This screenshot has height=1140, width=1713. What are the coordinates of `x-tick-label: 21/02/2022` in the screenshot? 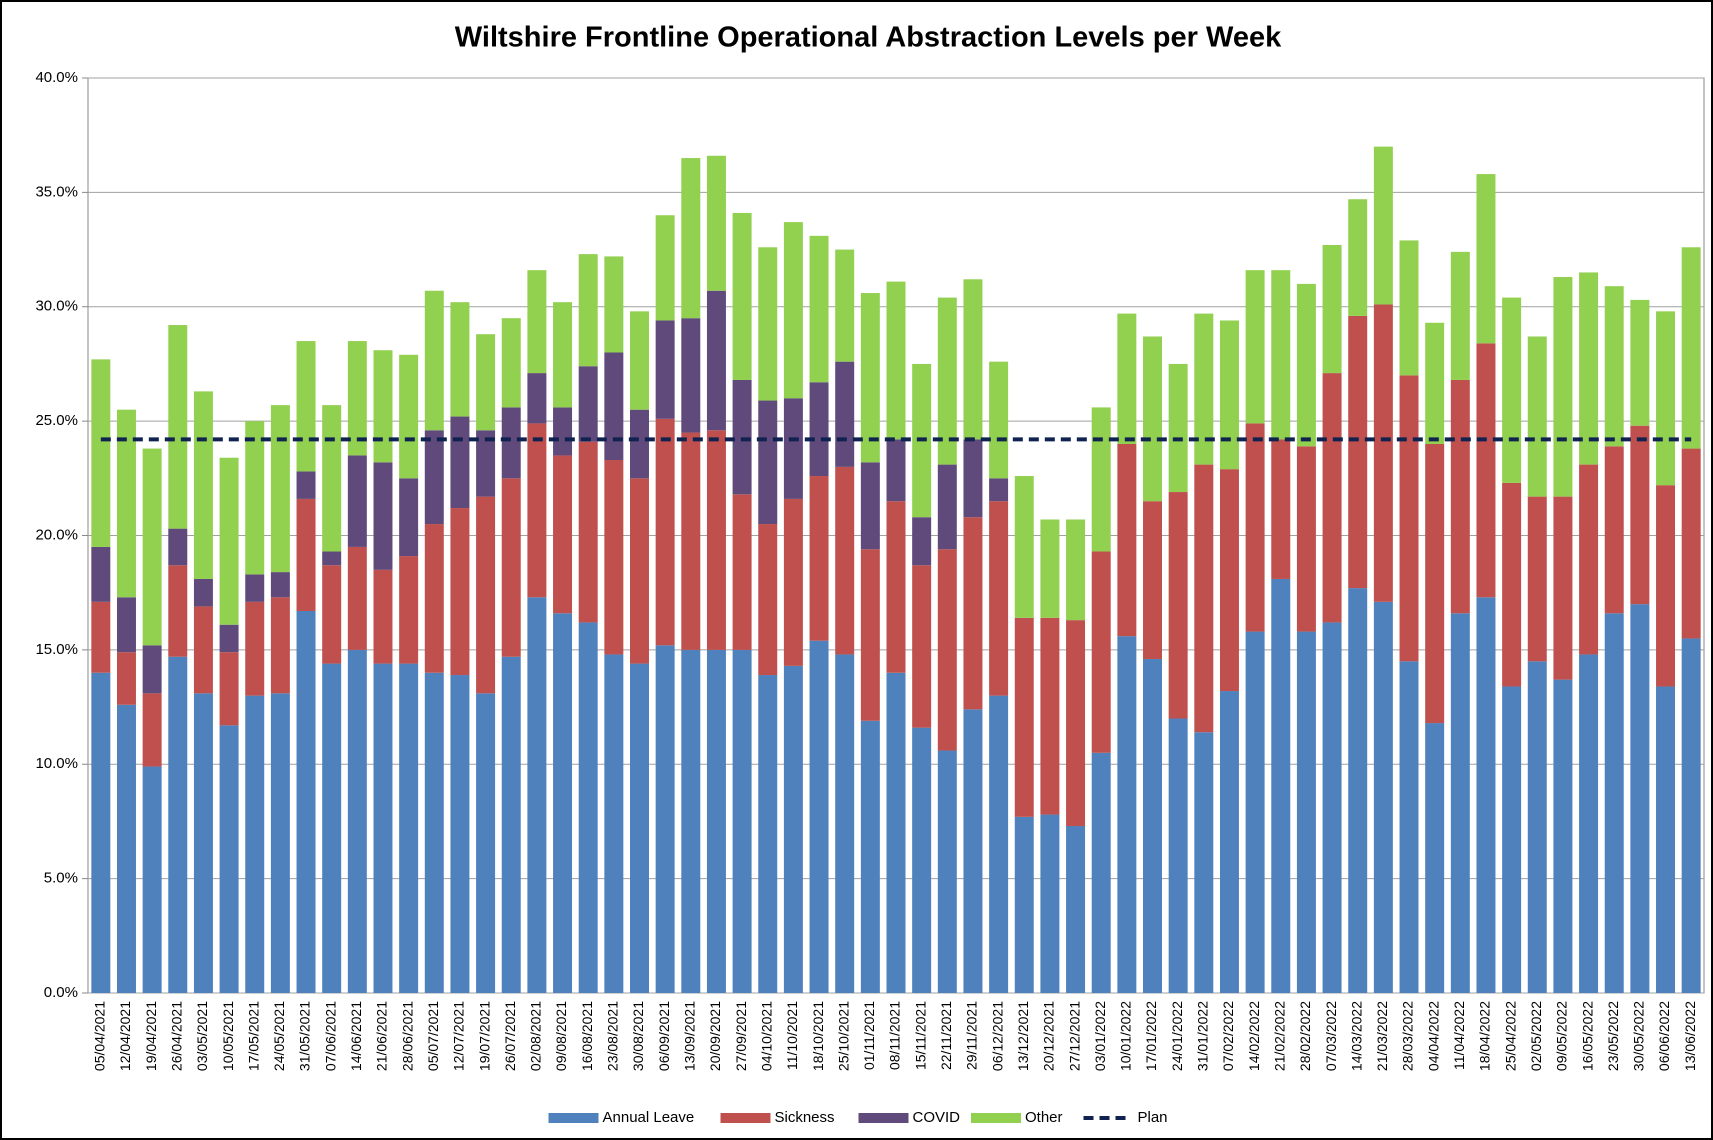 It's located at (1279, 1036).